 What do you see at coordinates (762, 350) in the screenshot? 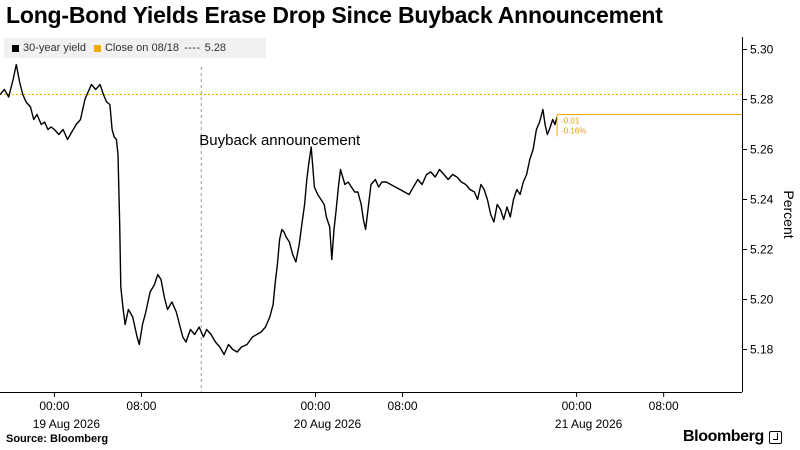
I see `y-tick-label: 5.18` at bounding box center [762, 350].